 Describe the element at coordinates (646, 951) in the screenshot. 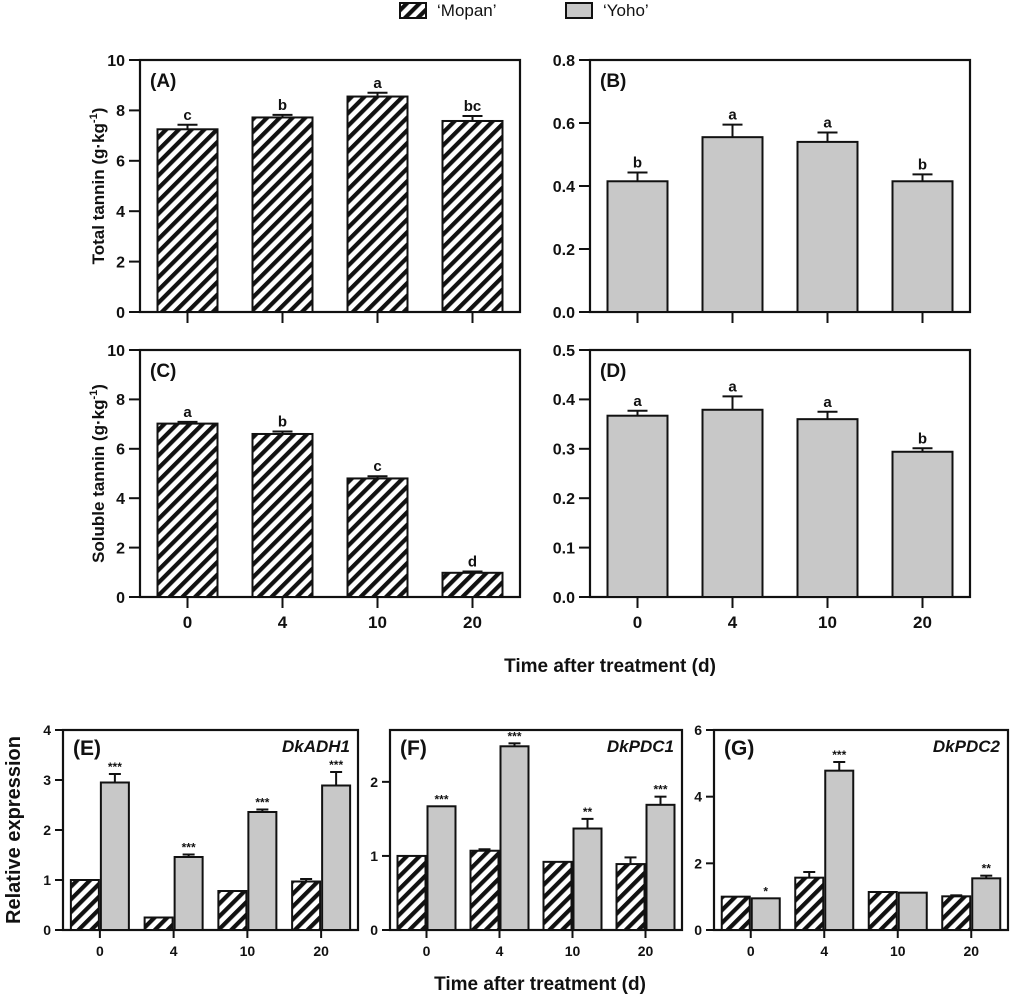

I see `x-tick-label-F: 20` at that location.